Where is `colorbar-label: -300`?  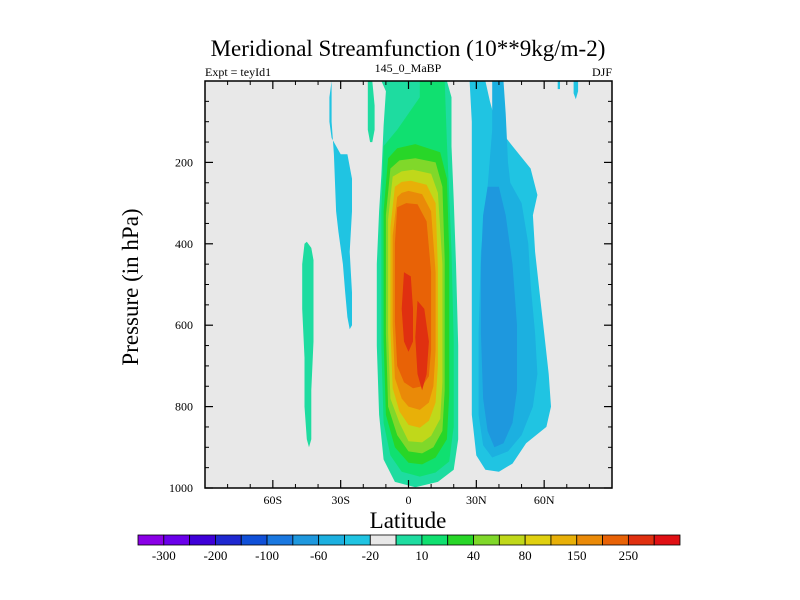 colorbar-label: -300 is located at coordinates (164, 555).